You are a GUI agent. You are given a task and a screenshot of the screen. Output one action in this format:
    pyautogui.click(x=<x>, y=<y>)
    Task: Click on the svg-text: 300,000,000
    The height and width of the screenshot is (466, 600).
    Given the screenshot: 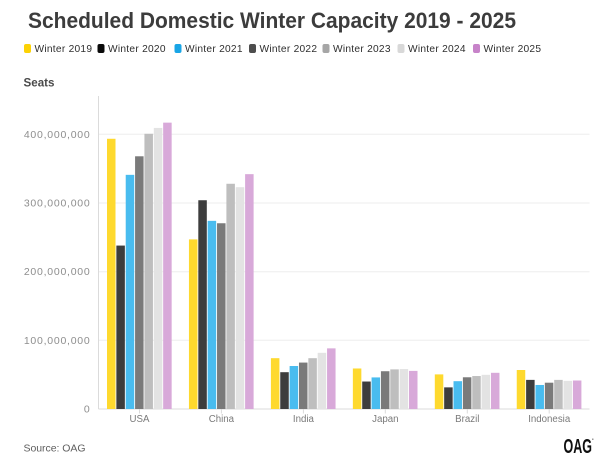 What is the action you would take?
    pyautogui.click(x=57, y=204)
    